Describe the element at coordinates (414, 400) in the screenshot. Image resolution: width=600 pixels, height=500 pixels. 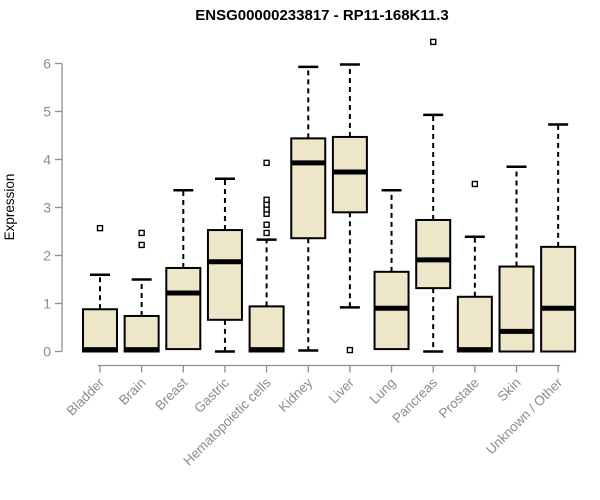
I see `x-tick-label: Pancreas` at that location.